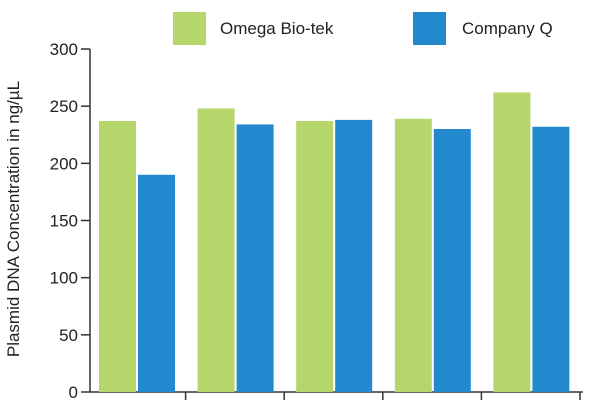 The width and height of the screenshot is (589, 400). What do you see at coordinates (336, 395) in the screenshot?
I see `x-axis` at bounding box center [336, 395].